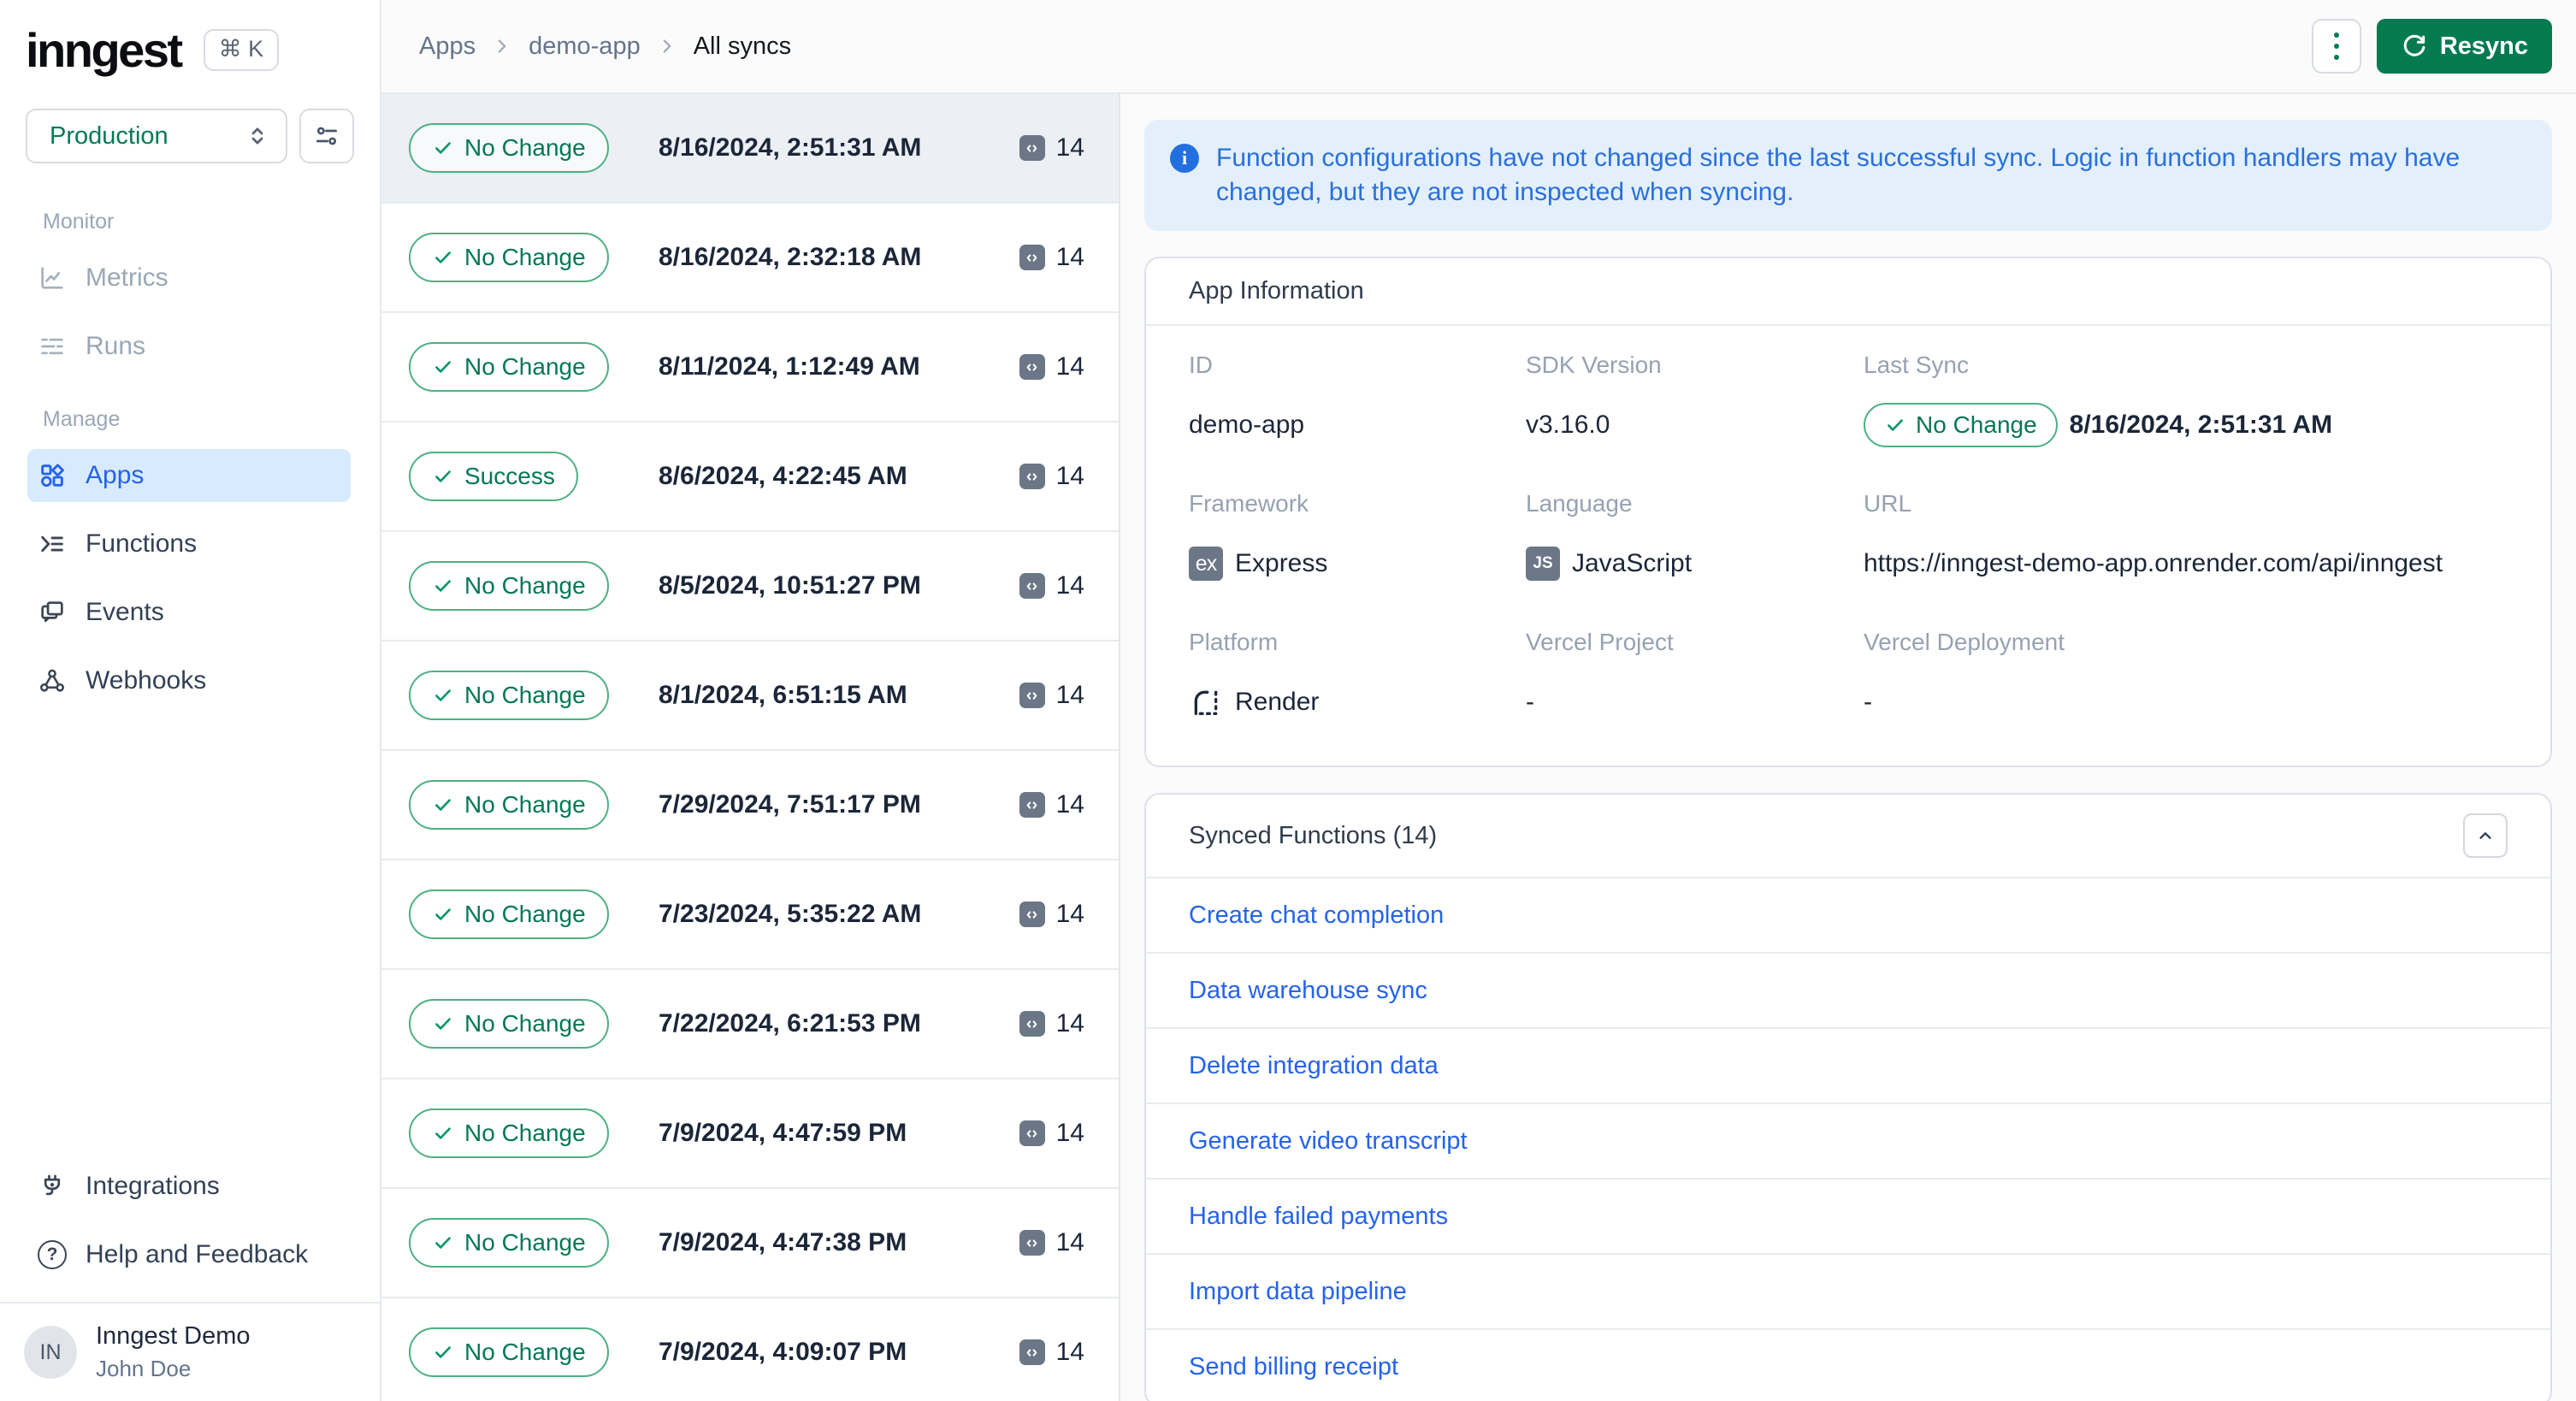 The height and width of the screenshot is (1401, 2576). I want to click on chevron-up-icon, so click(2485, 835).